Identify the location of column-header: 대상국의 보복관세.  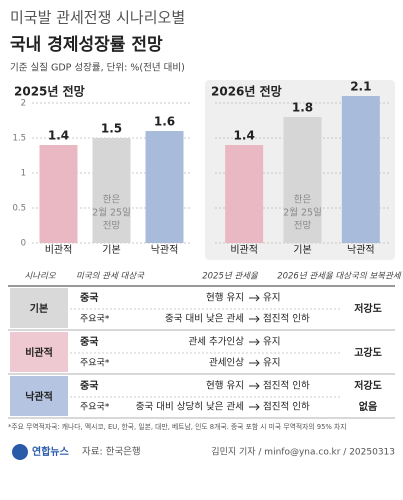
(368, 276).